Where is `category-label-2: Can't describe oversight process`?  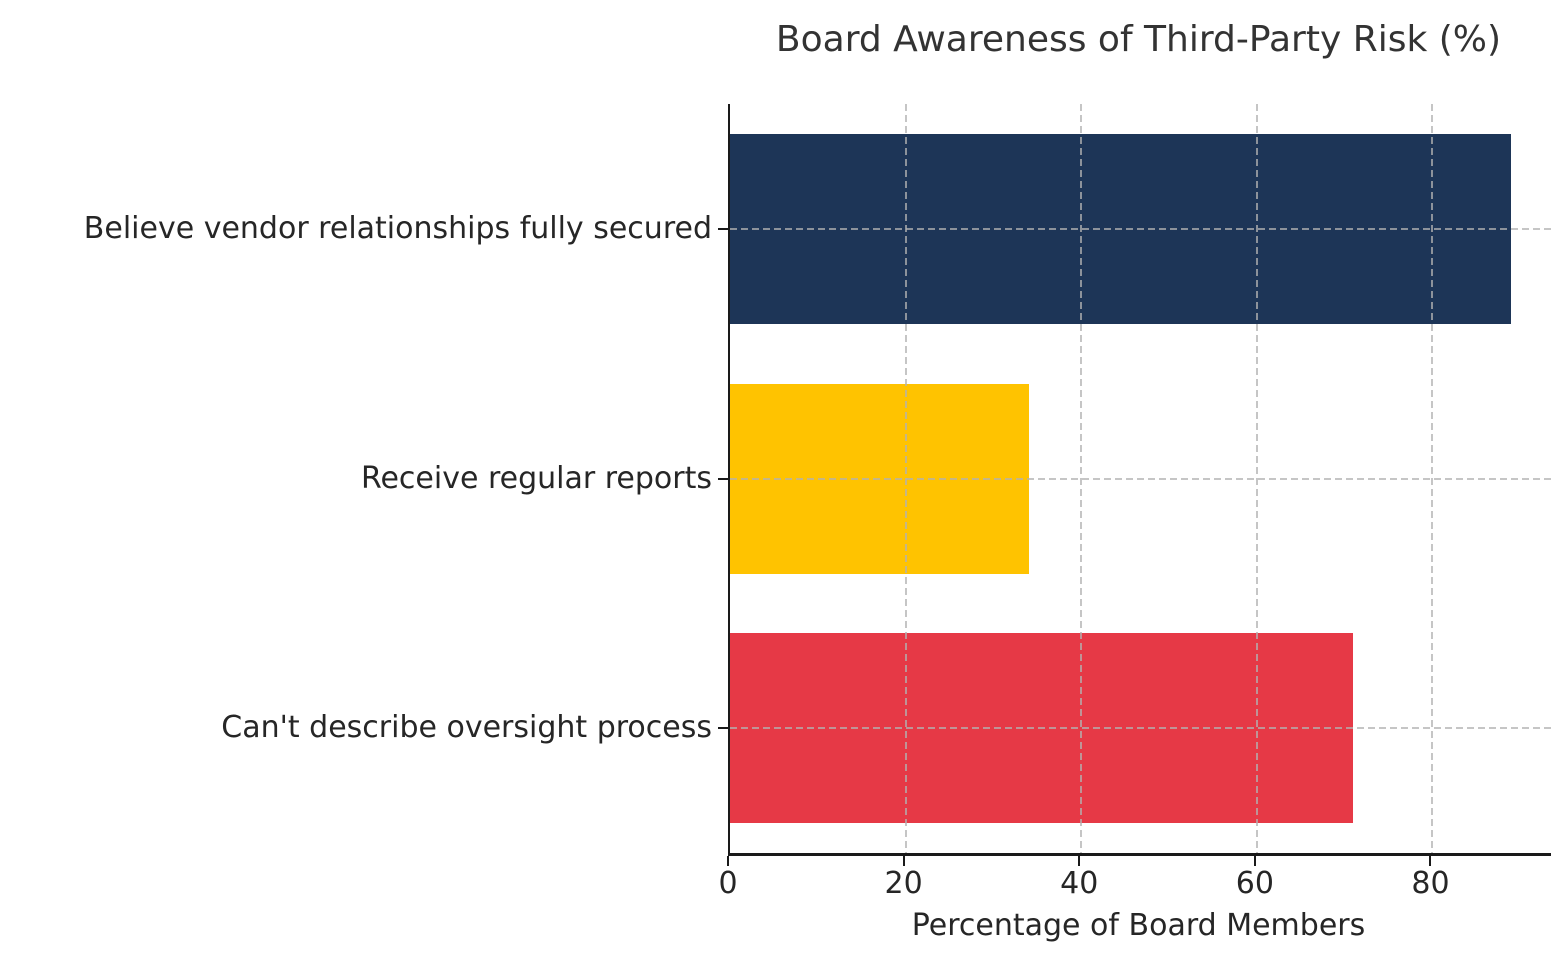
category-label-2: Can't describe oversight process is located at coordinates (466, 728).